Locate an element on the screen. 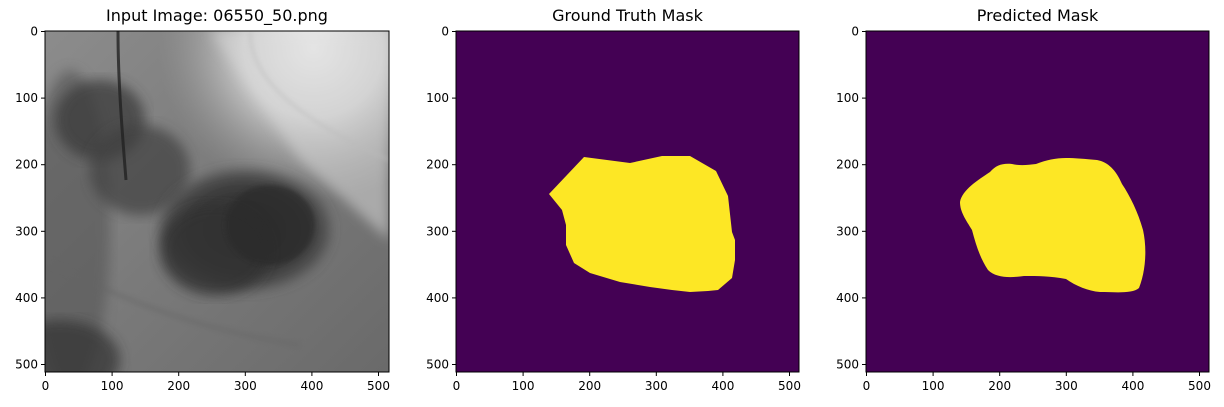 The image size is (1224, 407). ground-truth-x-tick-label: 300 is located at coordinates (656, 386).